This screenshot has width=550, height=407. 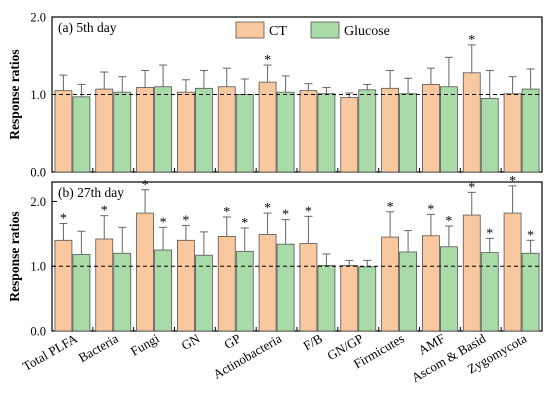 What do you see at coordinates (278, 31) in the screenshot?
I see `legend-label: CT` at bounding box center [278, 31].